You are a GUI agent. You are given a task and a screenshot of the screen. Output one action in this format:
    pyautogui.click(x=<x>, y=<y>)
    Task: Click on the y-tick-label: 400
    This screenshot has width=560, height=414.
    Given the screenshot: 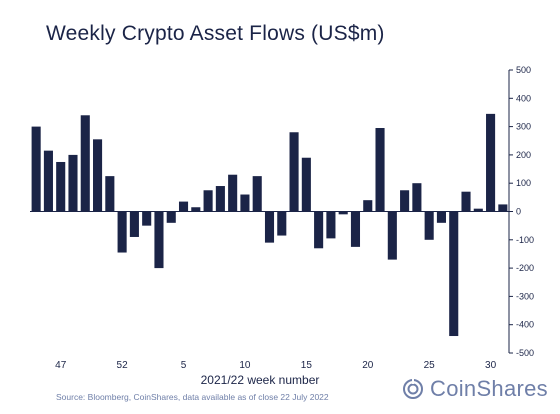 What is the action you would take?
    pyautogui.click(x=523, y=98)
    